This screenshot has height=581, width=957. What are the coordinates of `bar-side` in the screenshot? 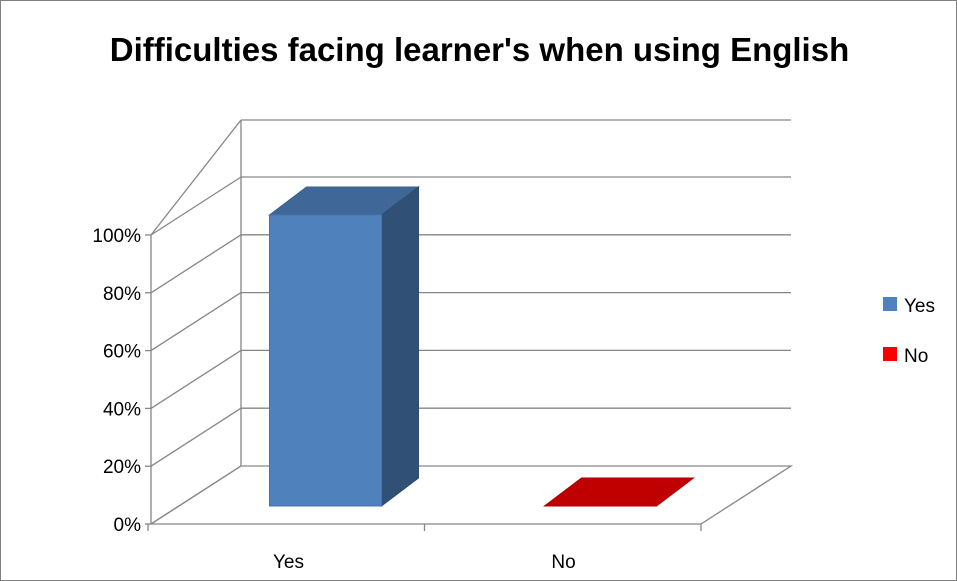 It's located at (400, 346).